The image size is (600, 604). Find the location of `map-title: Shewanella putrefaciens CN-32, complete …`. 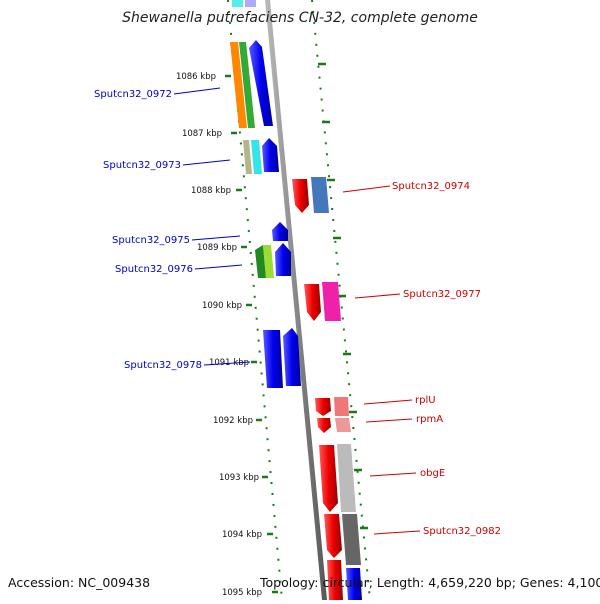

map-title: Shewanella putrefaciens CN-32, complete … is located at coordinates (300, 18).